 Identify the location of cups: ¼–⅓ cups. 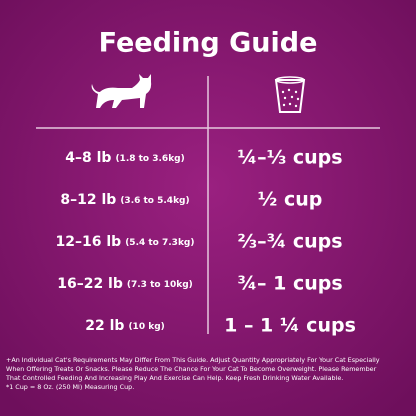
(289, 158).